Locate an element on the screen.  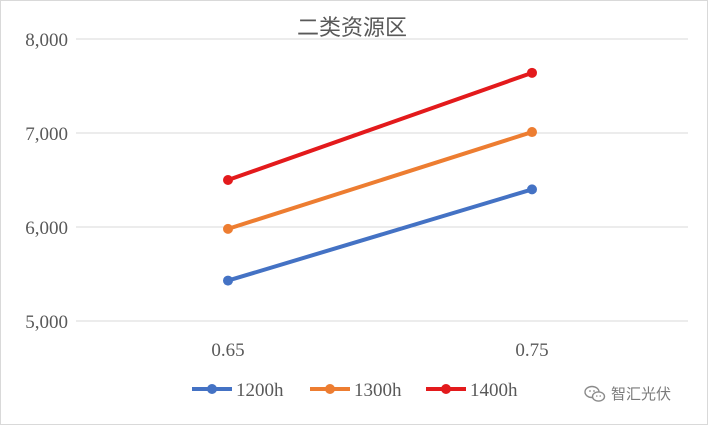
series-1400h is located at coordinates (380, 126).